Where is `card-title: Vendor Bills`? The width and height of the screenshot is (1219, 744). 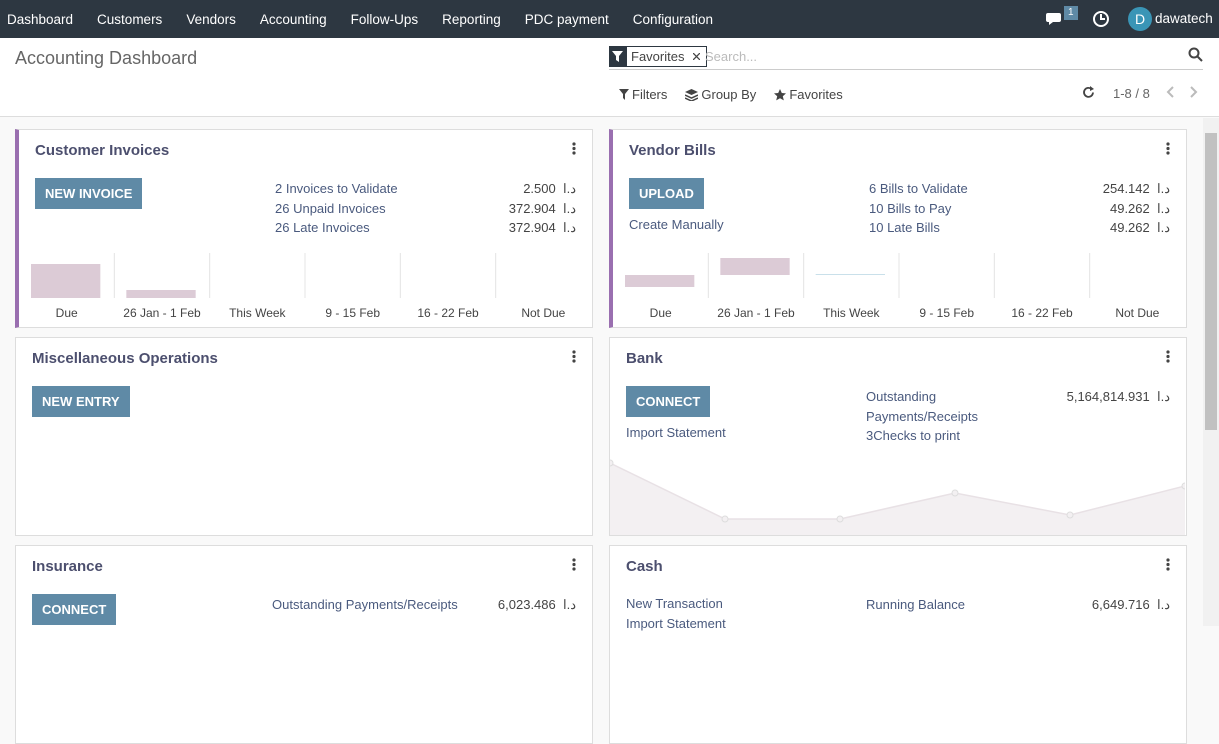
card-title: Vendor Bills is located at coordinates (672, 150).